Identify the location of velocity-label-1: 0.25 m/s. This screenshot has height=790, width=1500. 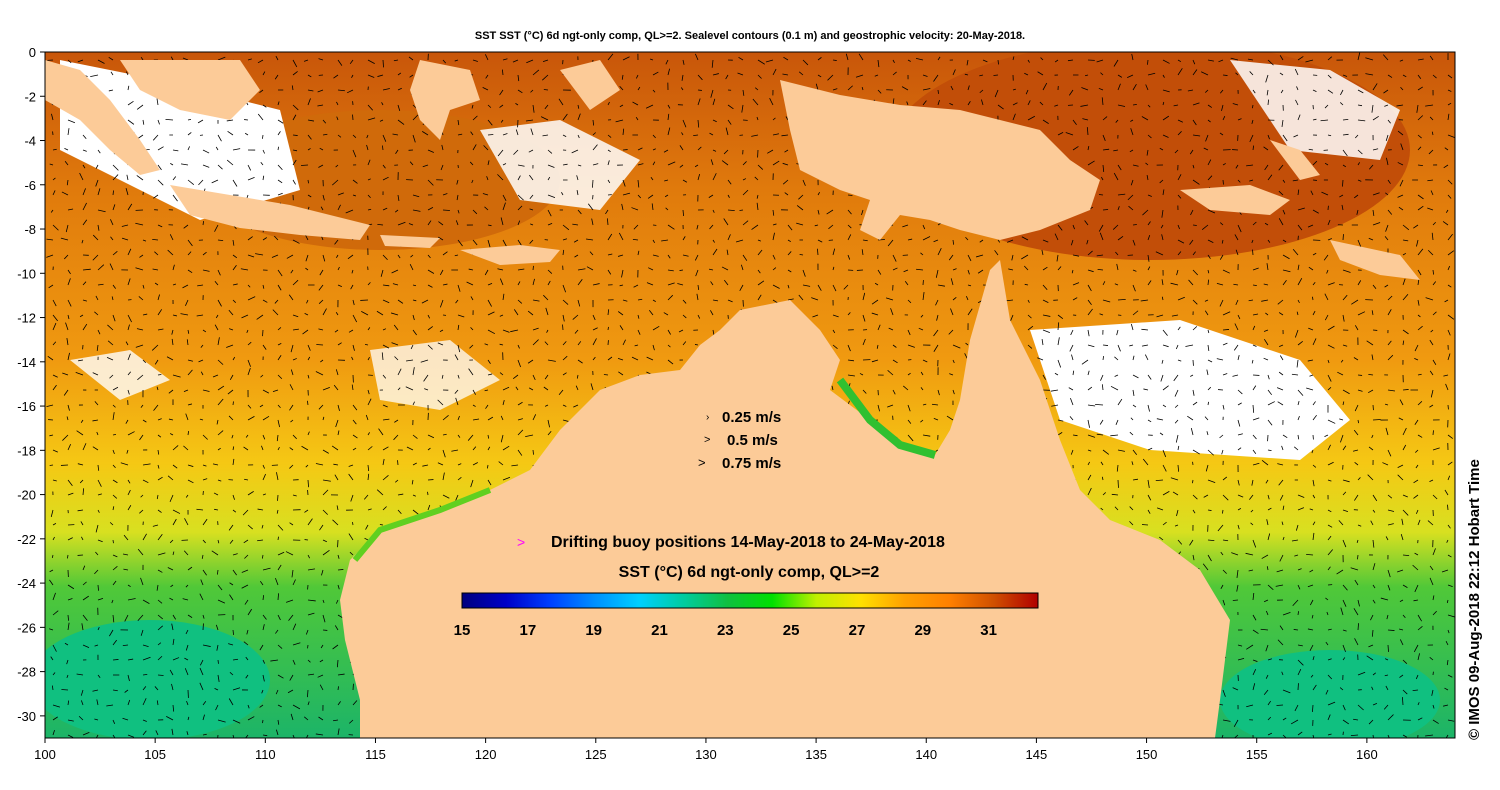
(751, 417).